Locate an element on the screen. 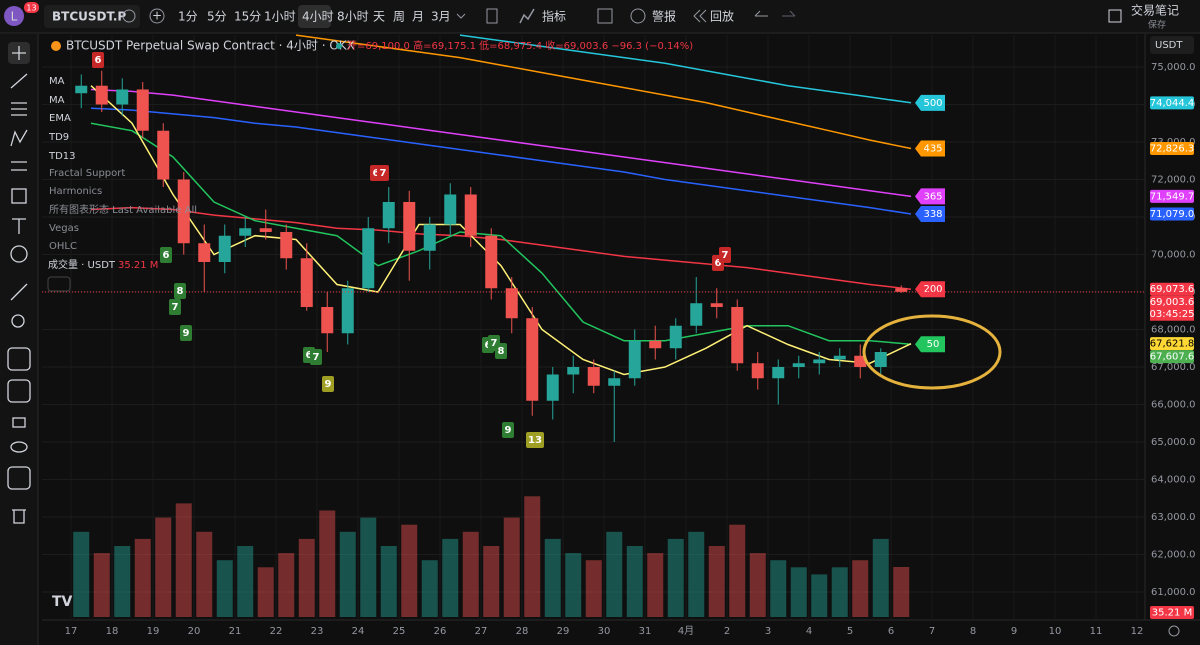 The width and height of the screenshot is (1200, 645). zoom-tool is located at coordinates (18, 321).